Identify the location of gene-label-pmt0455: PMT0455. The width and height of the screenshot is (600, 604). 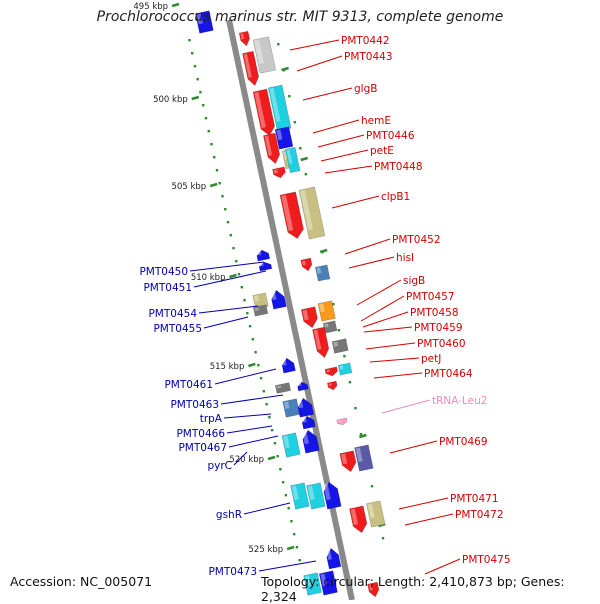
(177, 329).